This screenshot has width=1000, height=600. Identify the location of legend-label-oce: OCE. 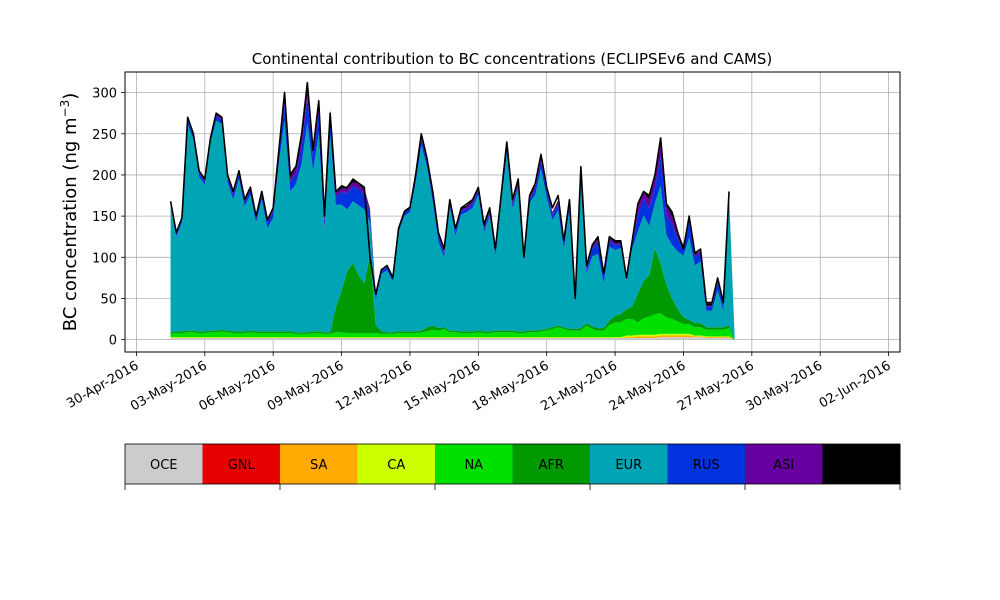
(164, 465).